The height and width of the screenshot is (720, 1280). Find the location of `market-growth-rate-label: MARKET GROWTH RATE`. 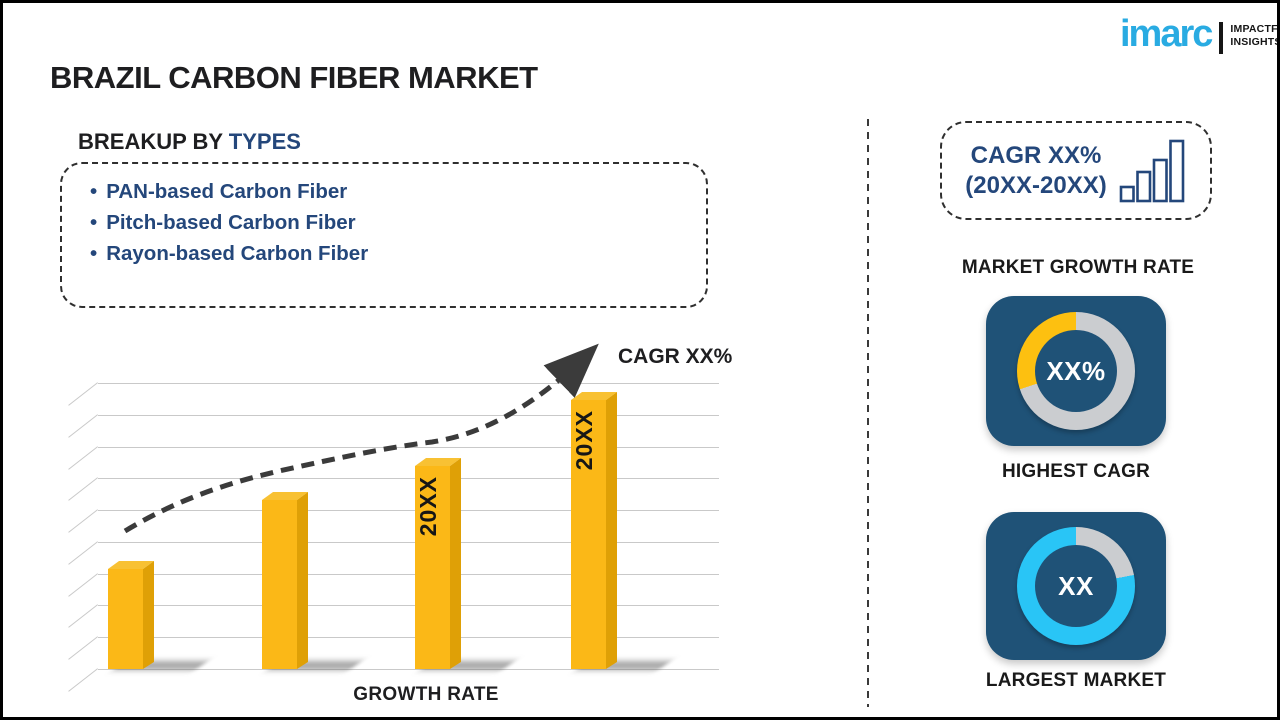

market-growth-rate-label: MARKET GROWTH RATE is located at coordinates (1078, 267).